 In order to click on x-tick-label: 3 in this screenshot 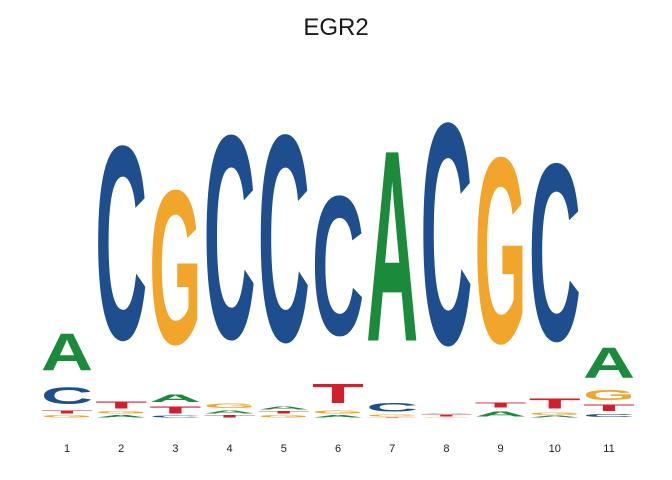, I will do `click(175, 449)`.